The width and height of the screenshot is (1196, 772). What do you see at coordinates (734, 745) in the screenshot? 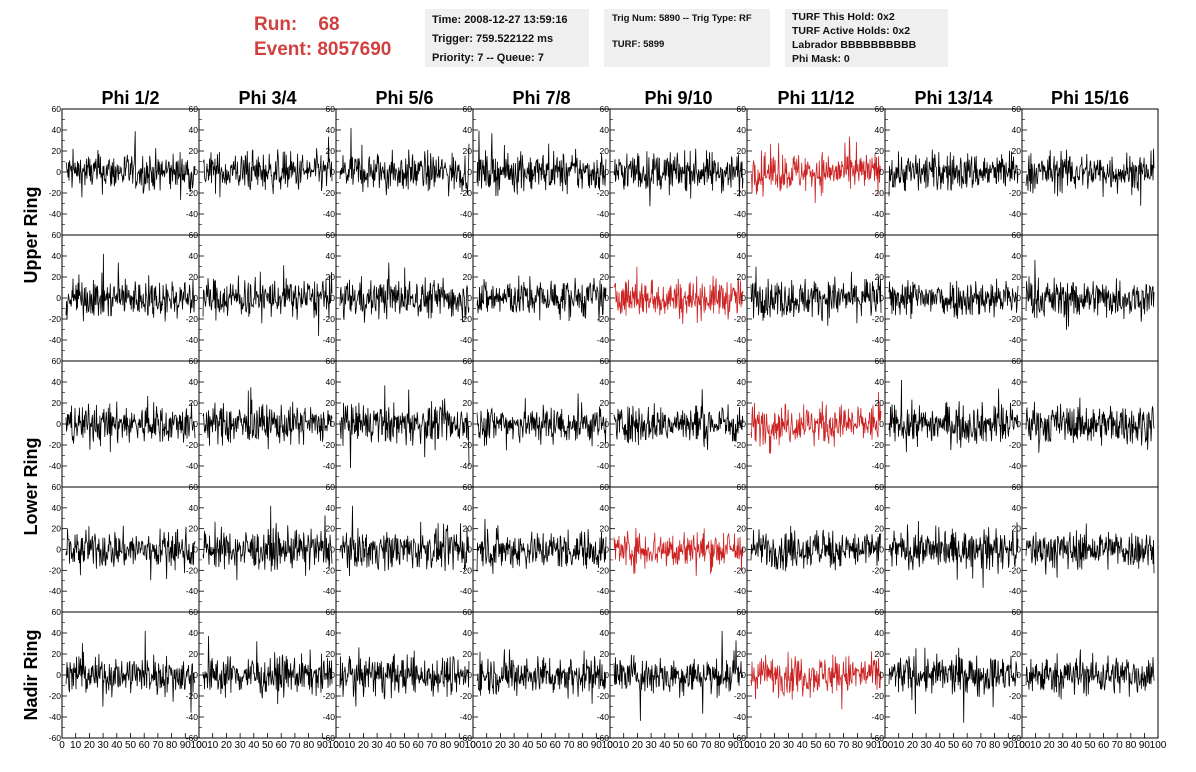
I see `x-tick-label: 90` at bounding box center [734, 745].